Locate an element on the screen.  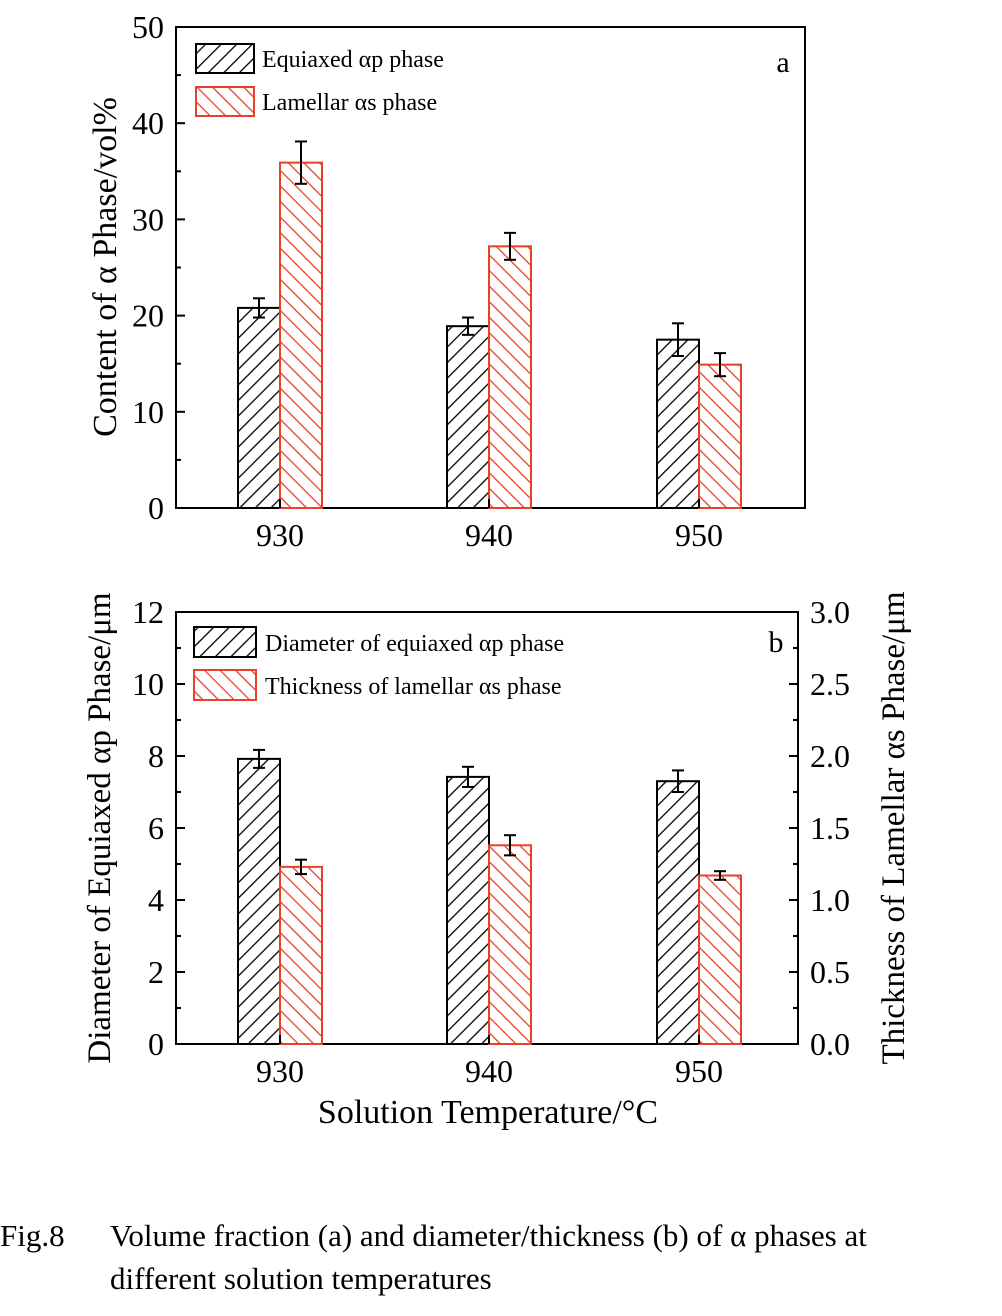
bar-b-s1-c0 is located at coordinates (301, 955).